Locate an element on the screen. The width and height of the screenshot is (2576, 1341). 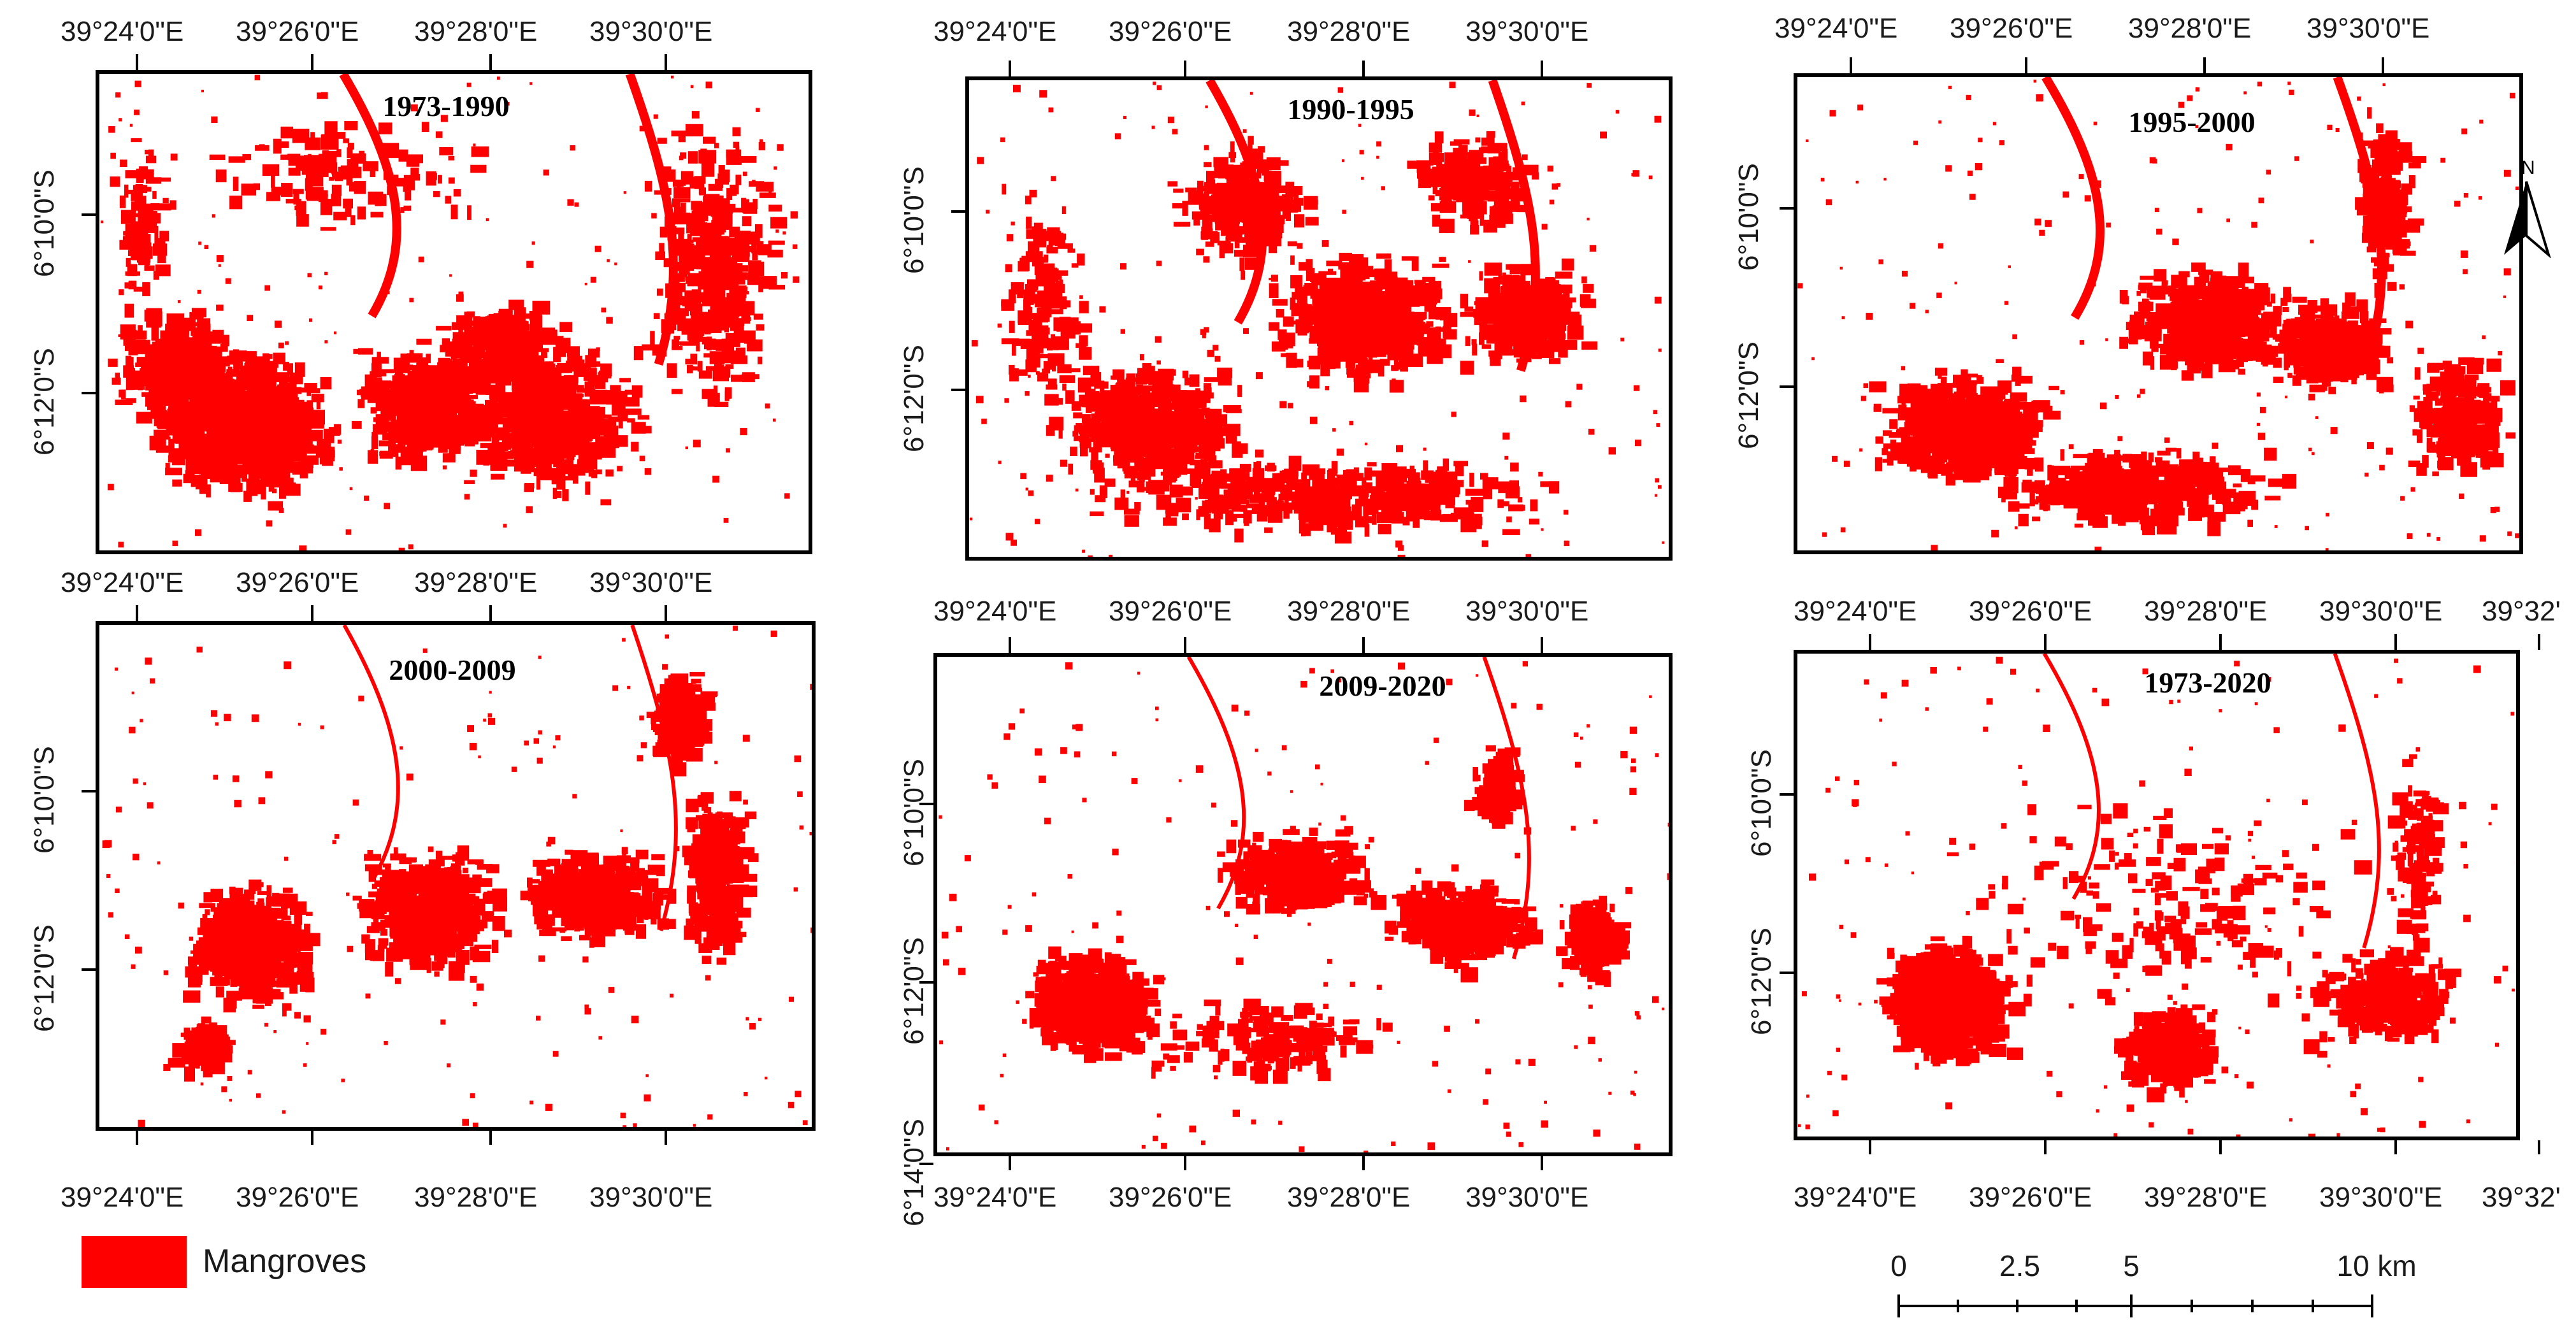
north-label: N is located at coordinates (2528, 167).